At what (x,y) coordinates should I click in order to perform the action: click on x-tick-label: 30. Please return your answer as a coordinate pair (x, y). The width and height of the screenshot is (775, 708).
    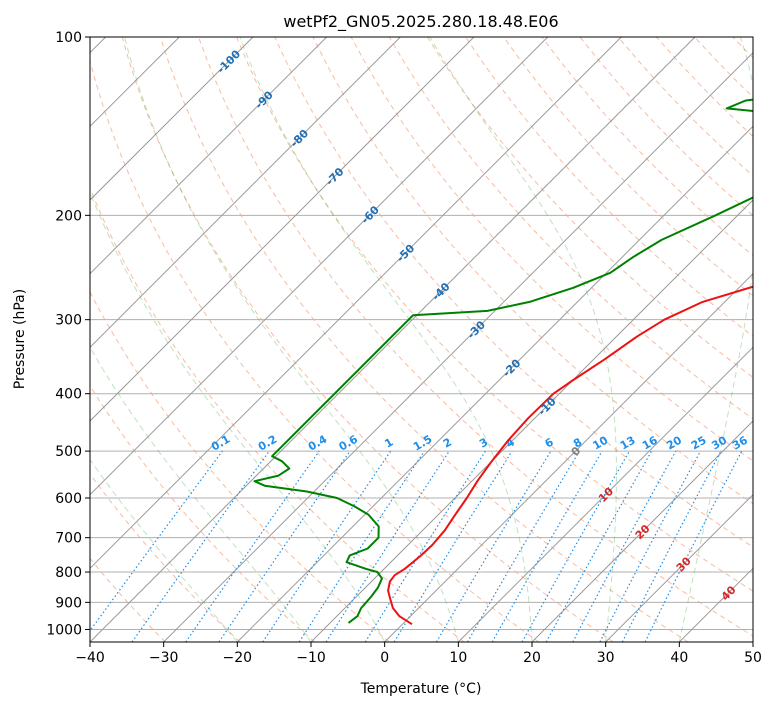
    Looking at the image, I should click on (606, 658).